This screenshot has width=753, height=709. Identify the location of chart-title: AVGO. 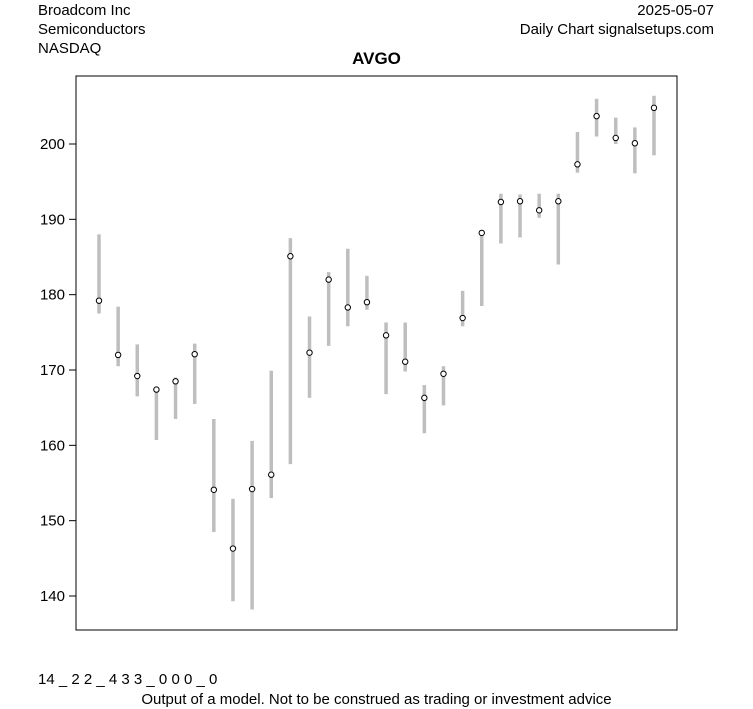
(376, 58).